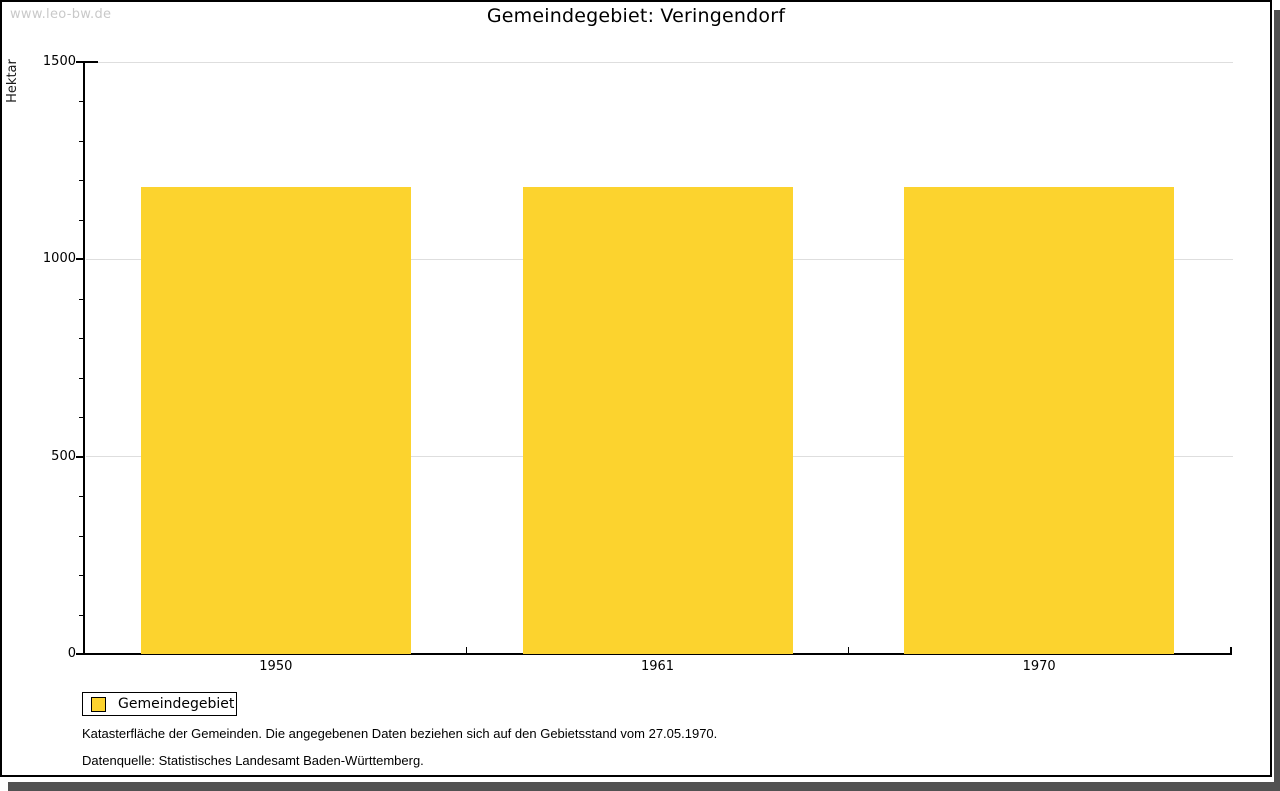 Image resolution: width=1280 pixels, height=791 pixels. Describe the element at coordinates (636, 16) in the screenshot. I see `chart-title: Gemeindegebiet: Veringendorf` at that location.